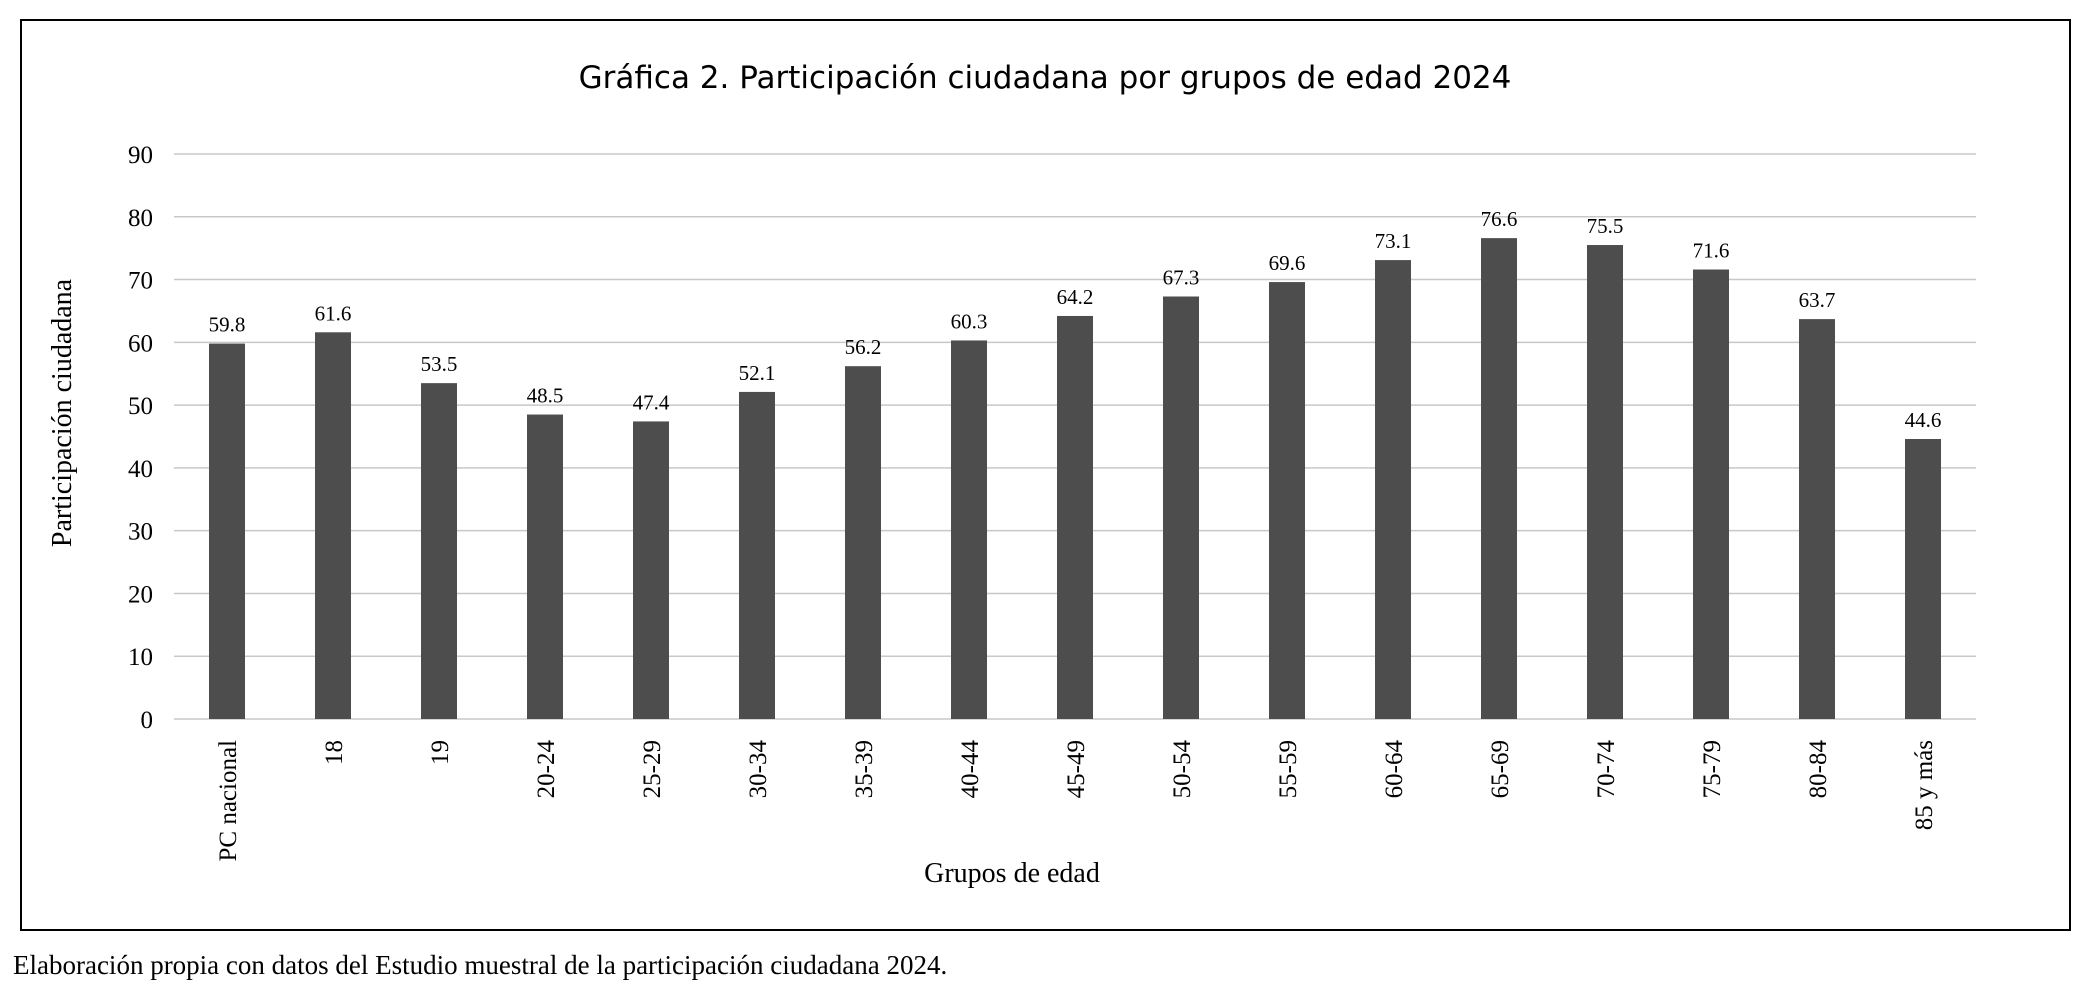 This screenshot has height=1001, width=2086. Describe the element at coordinates (758, 769) in the screenshot. I see `x-tick-label: 30-34` at that location.